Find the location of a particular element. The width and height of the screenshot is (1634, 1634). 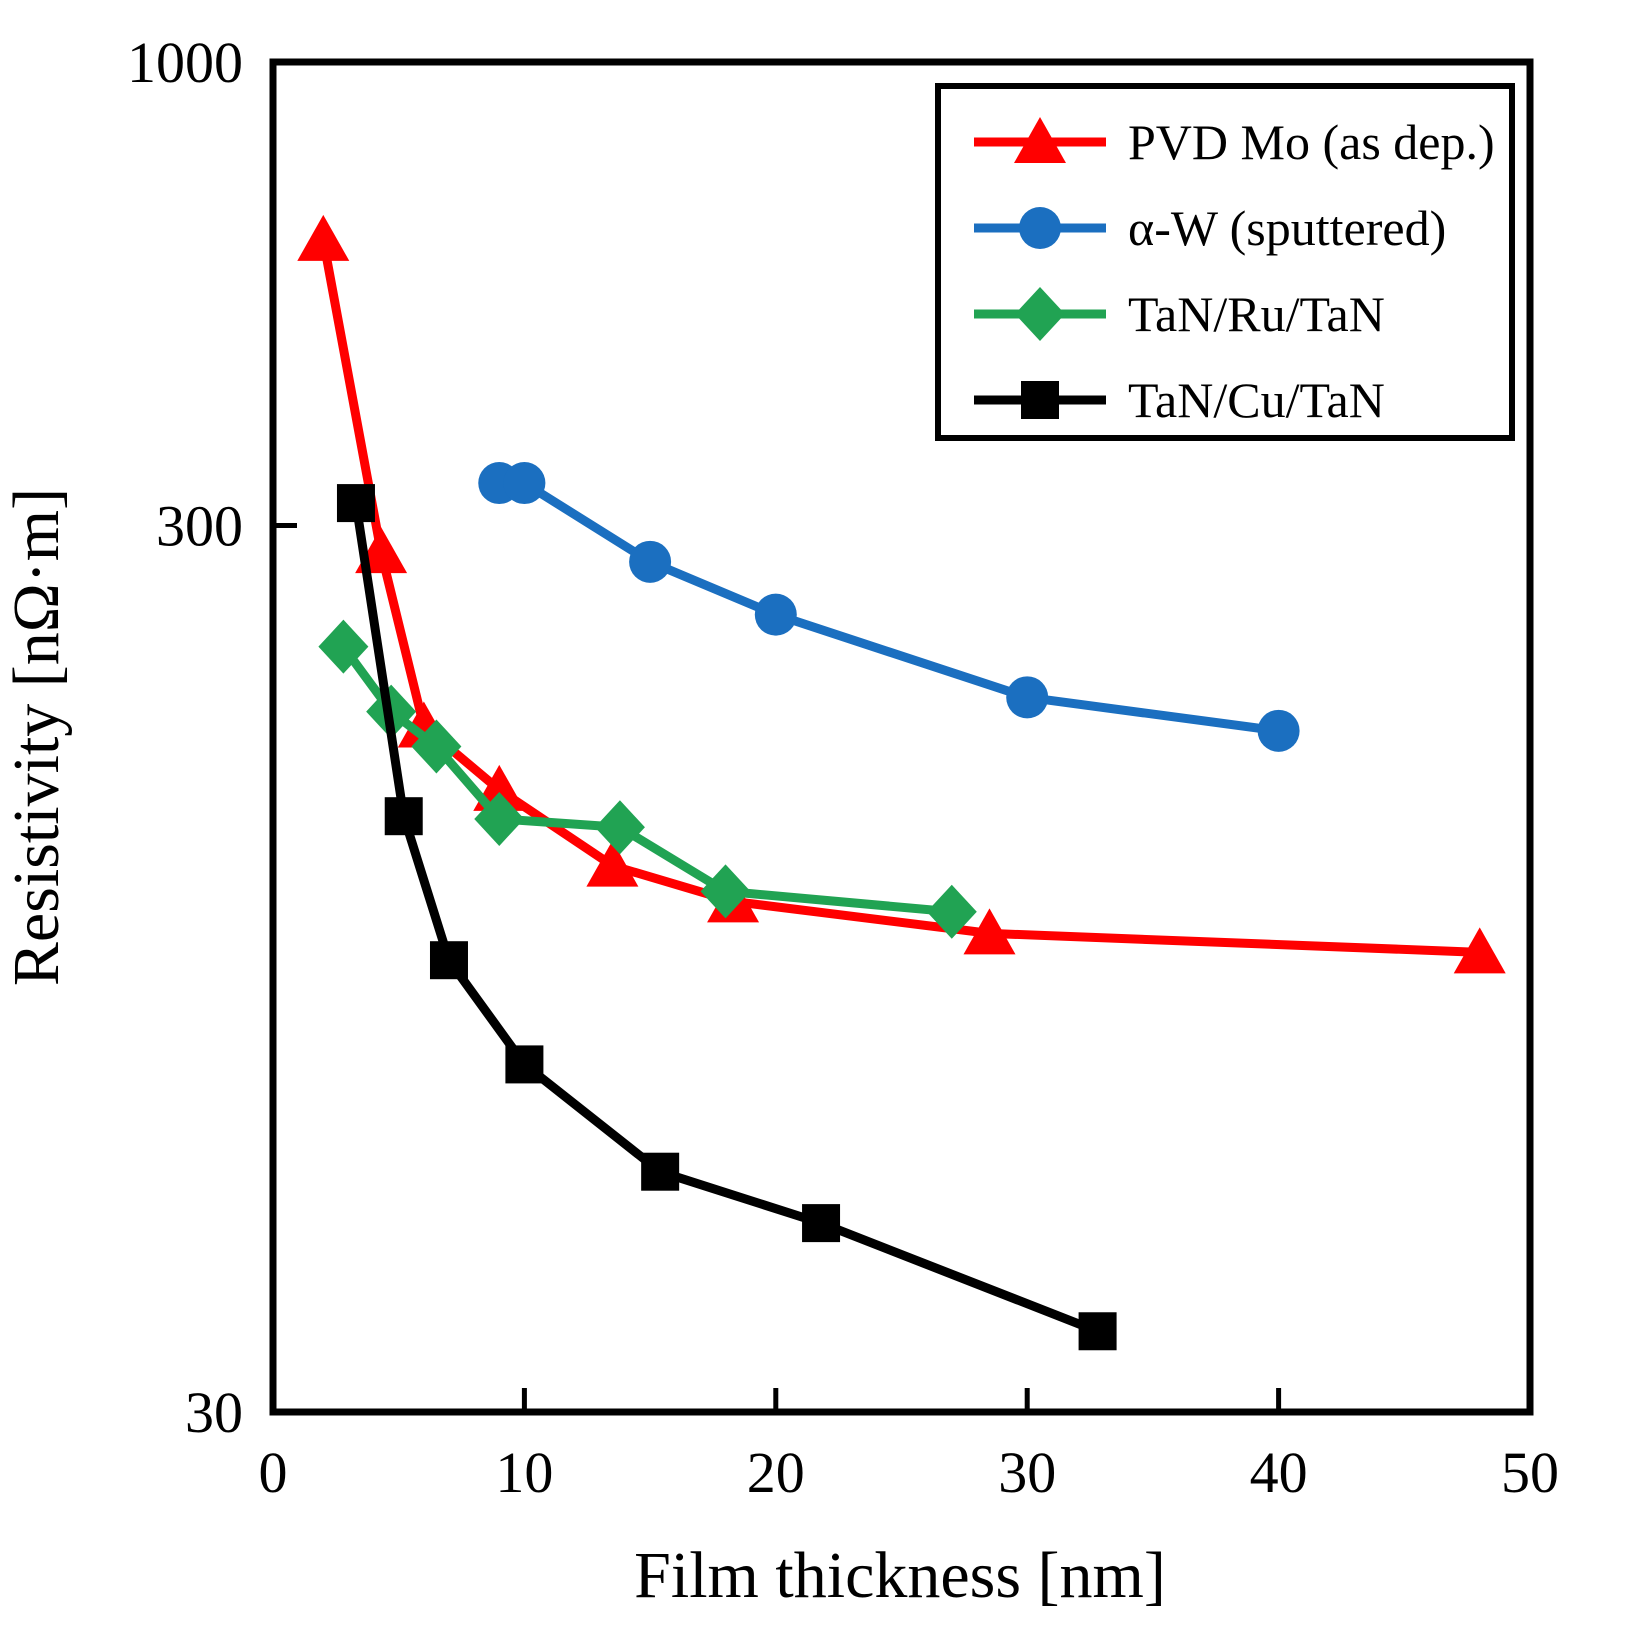

x-tick-label: 0 is located at coordinates (273, 1472).